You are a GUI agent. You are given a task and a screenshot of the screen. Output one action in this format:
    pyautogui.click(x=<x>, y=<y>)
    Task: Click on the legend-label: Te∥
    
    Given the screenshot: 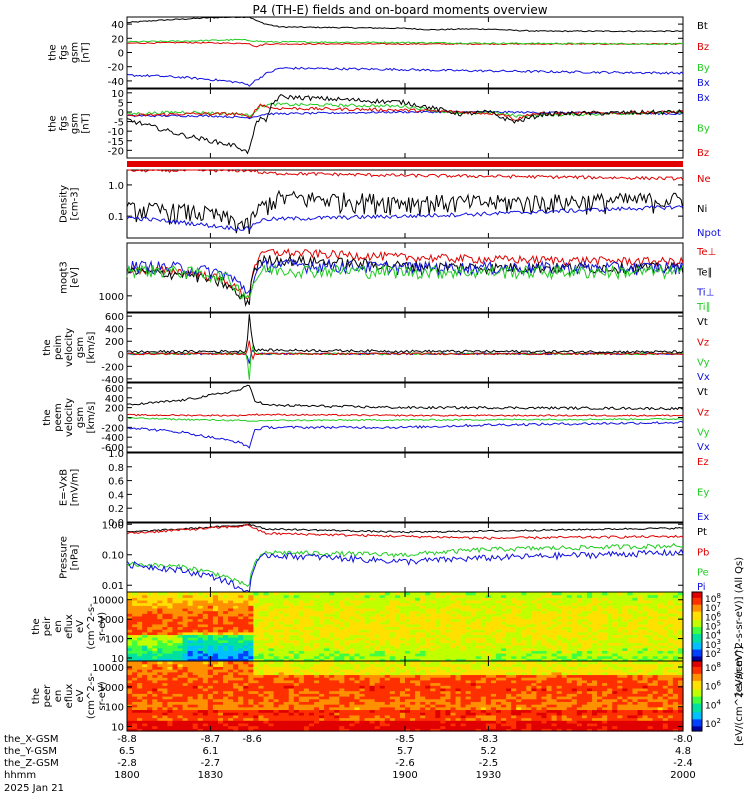 What is the action you would take?
    pyautogui.click(x=704, y=272)
    